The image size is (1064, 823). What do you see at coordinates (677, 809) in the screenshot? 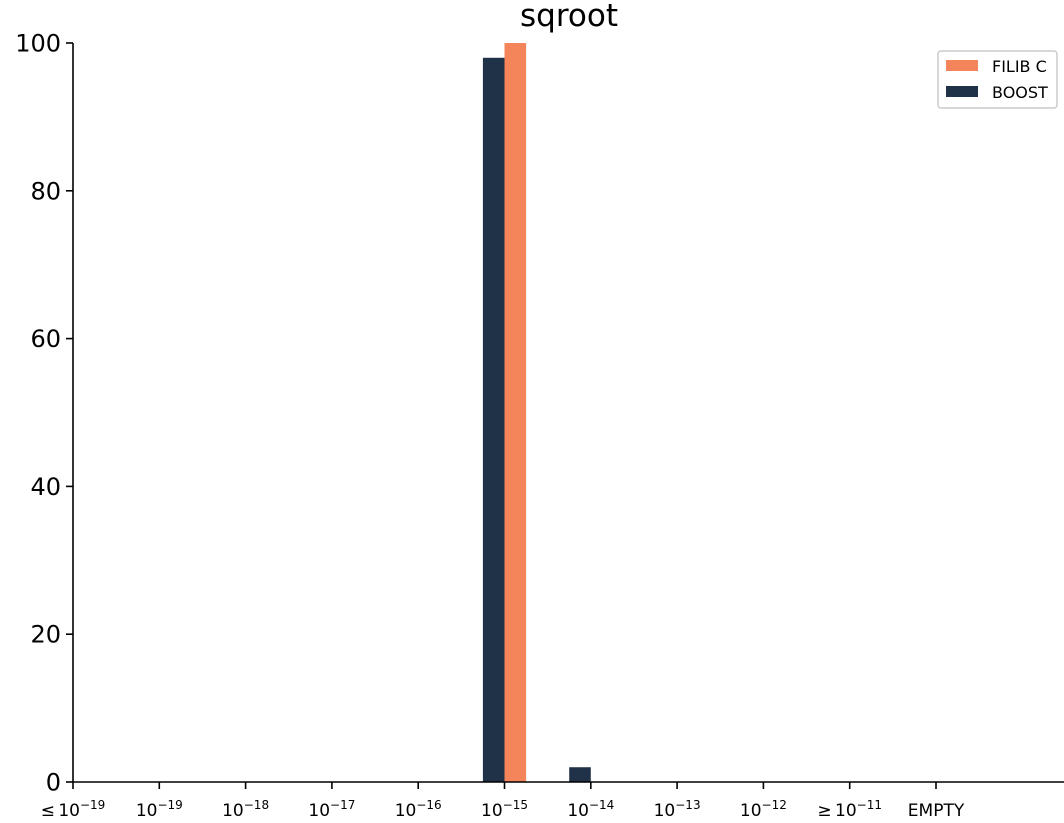
I see `x-tick-label: 10−13` at bounding box center [677, 809].